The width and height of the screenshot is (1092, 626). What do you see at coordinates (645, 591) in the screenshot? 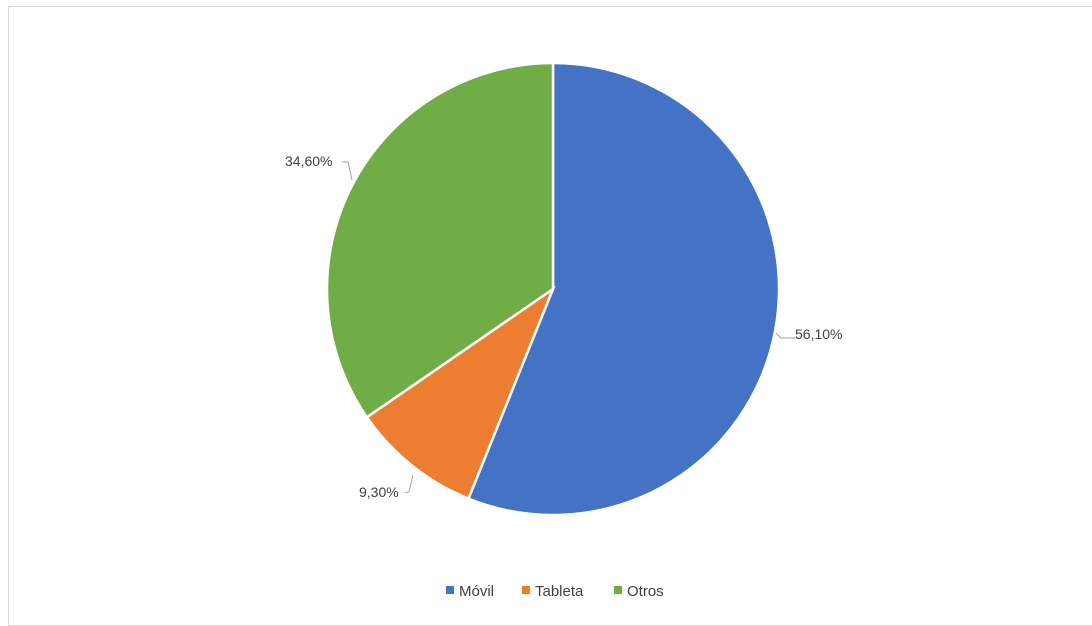
I see `legend-label-otros: Otros` at bounding box center [645, 591].